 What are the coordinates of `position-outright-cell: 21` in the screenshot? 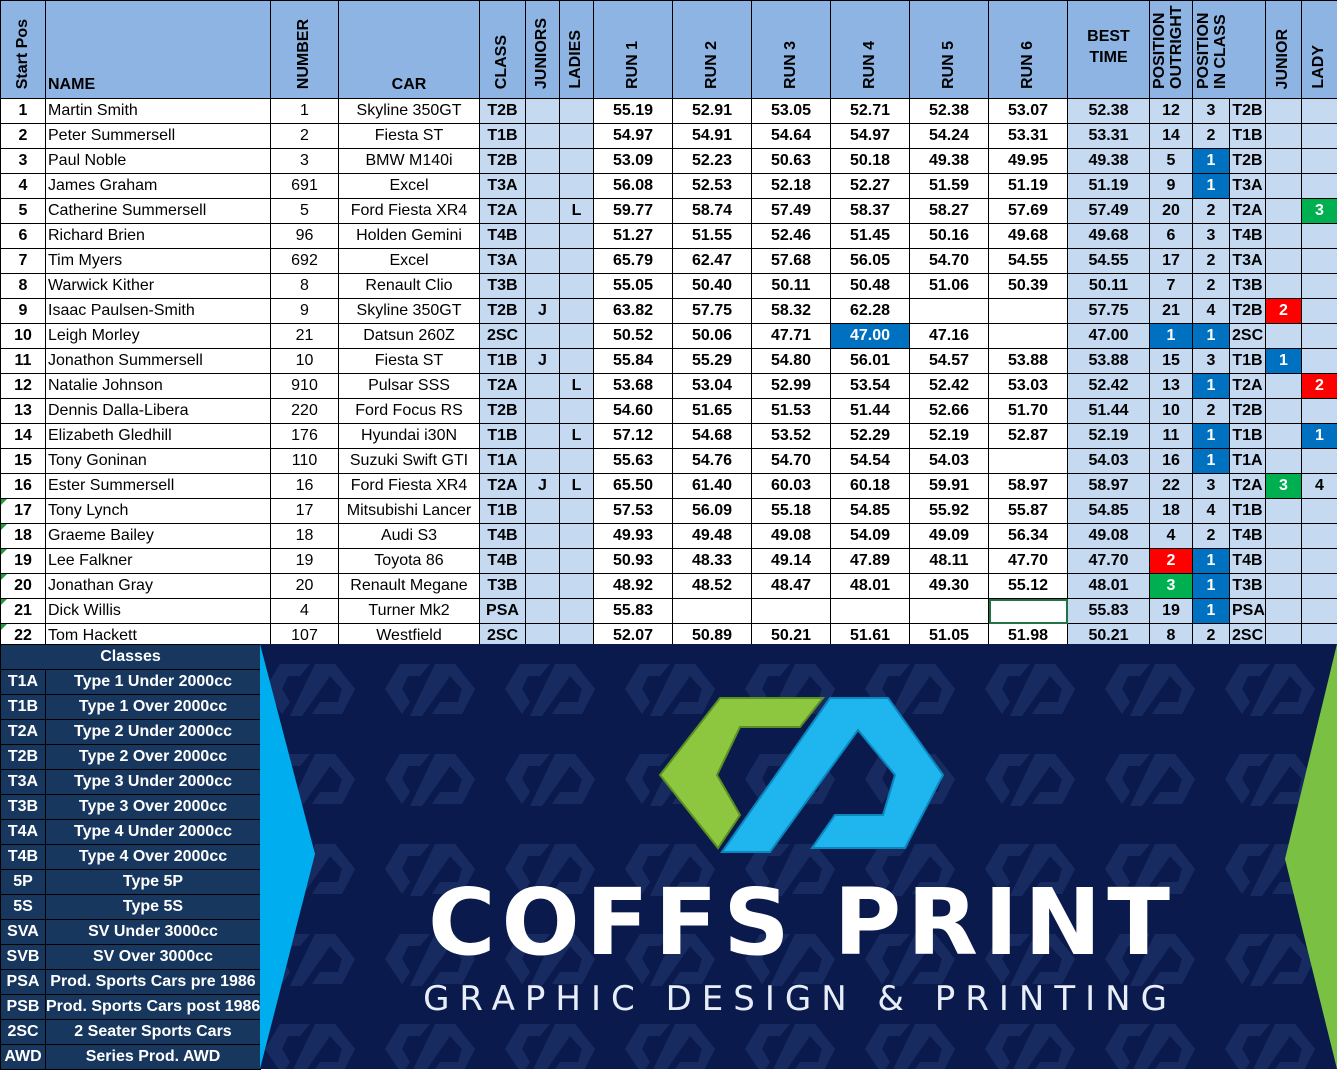 It's located at (1171, 311).